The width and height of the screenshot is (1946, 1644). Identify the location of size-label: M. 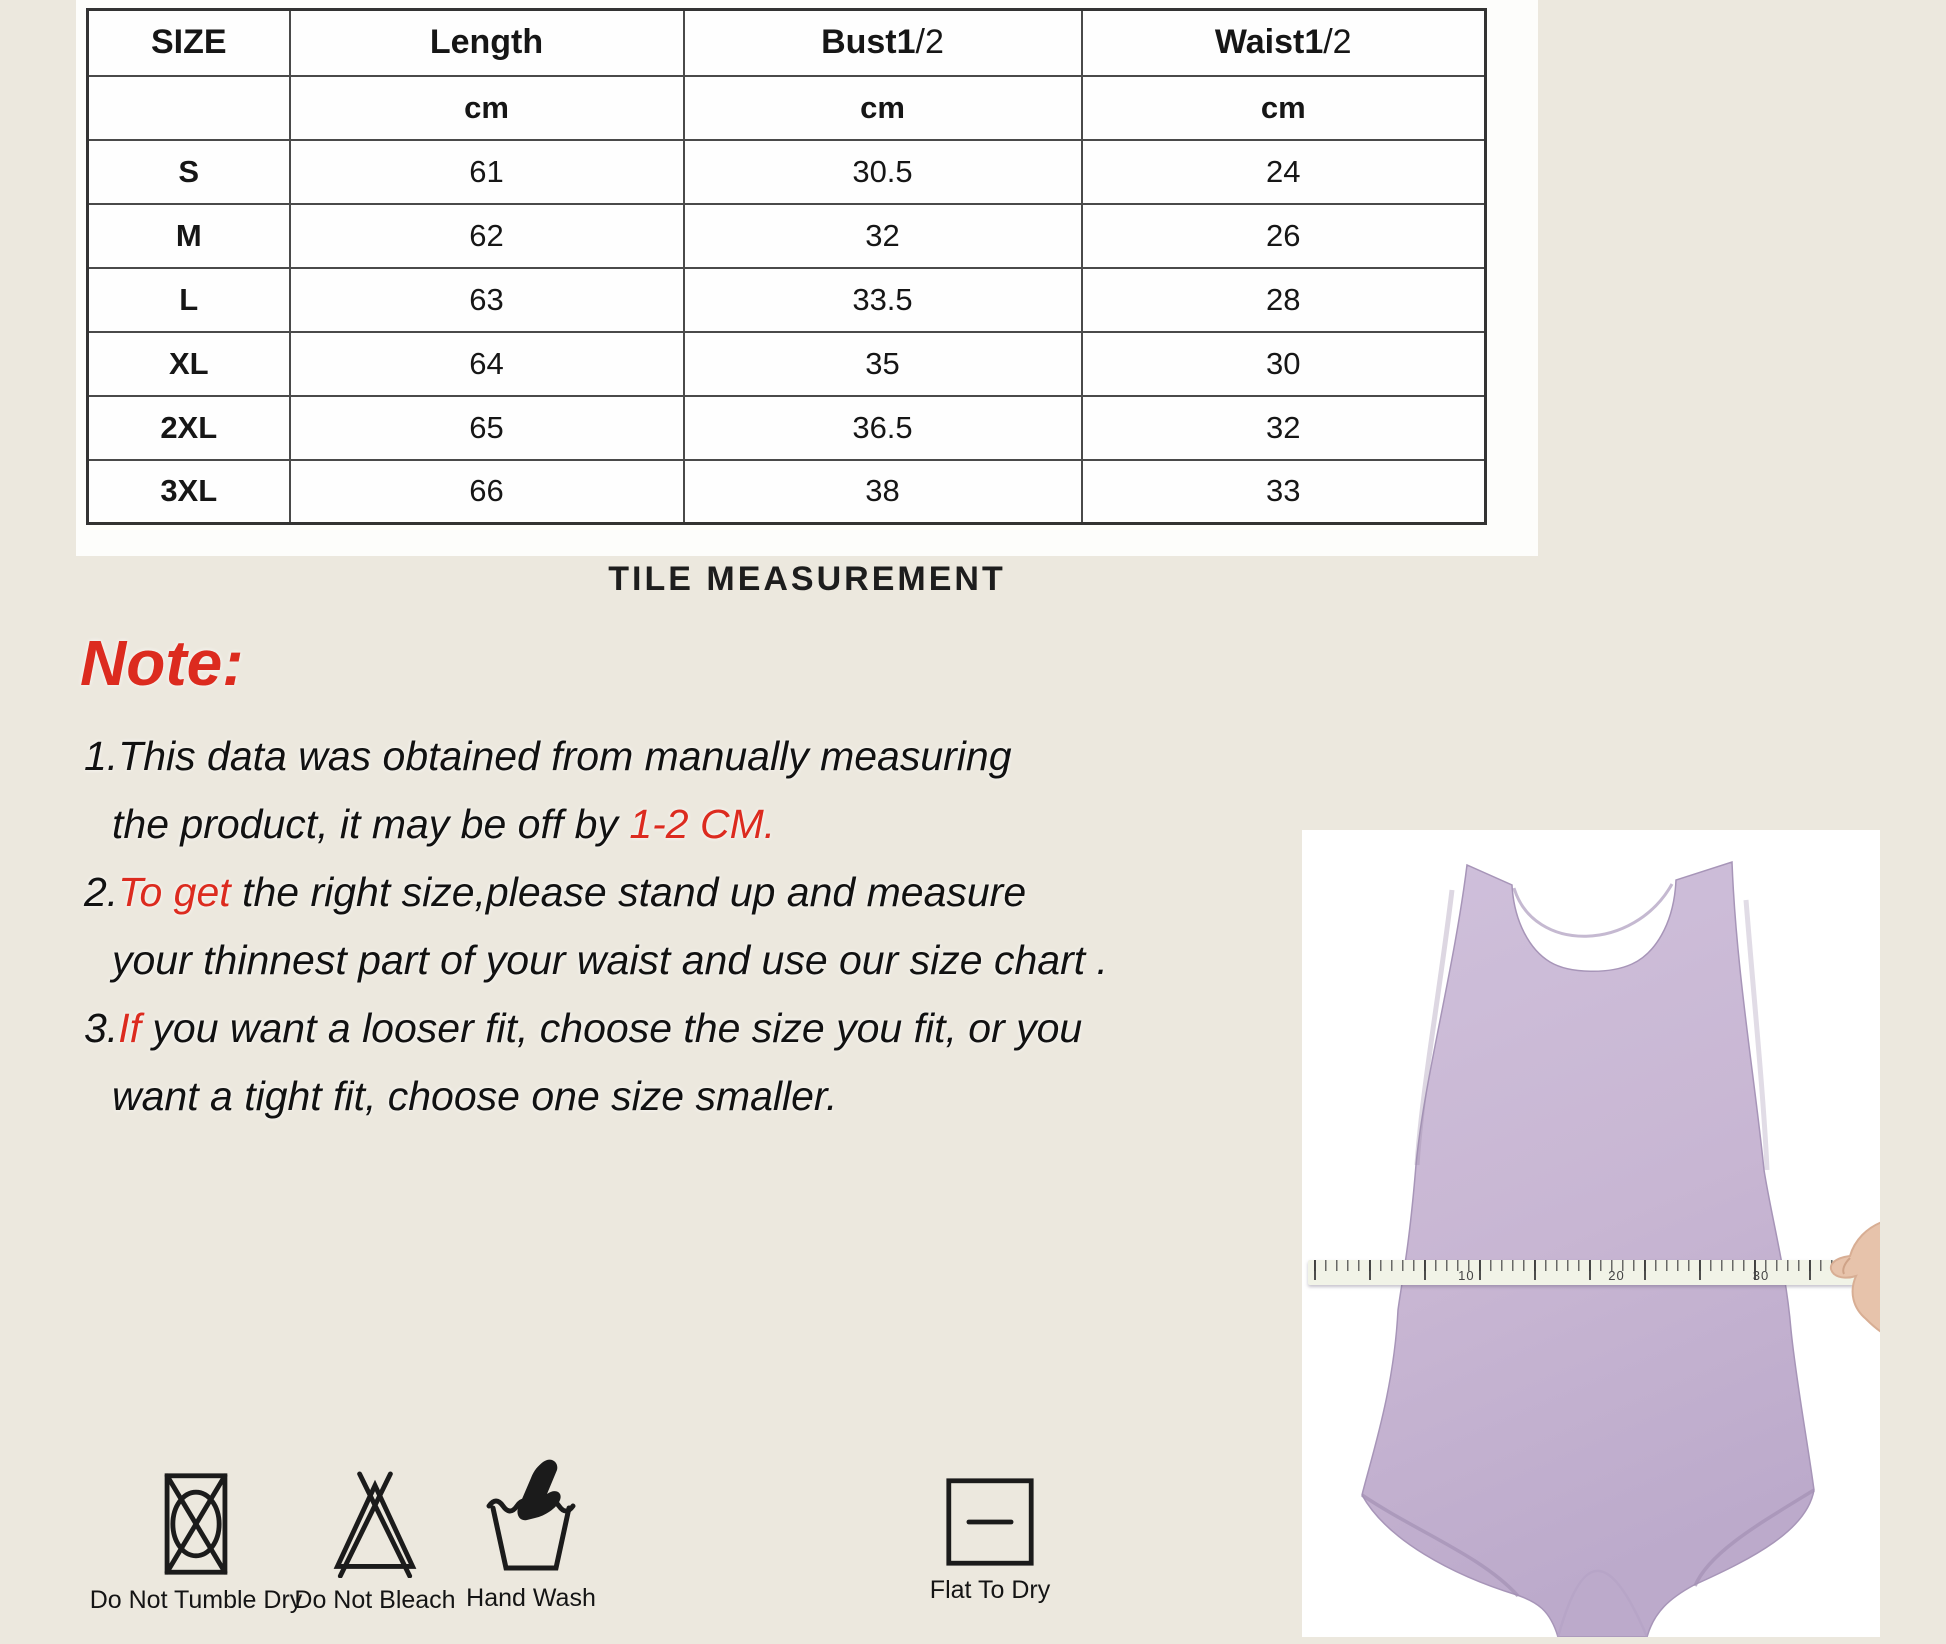
(188, 235).